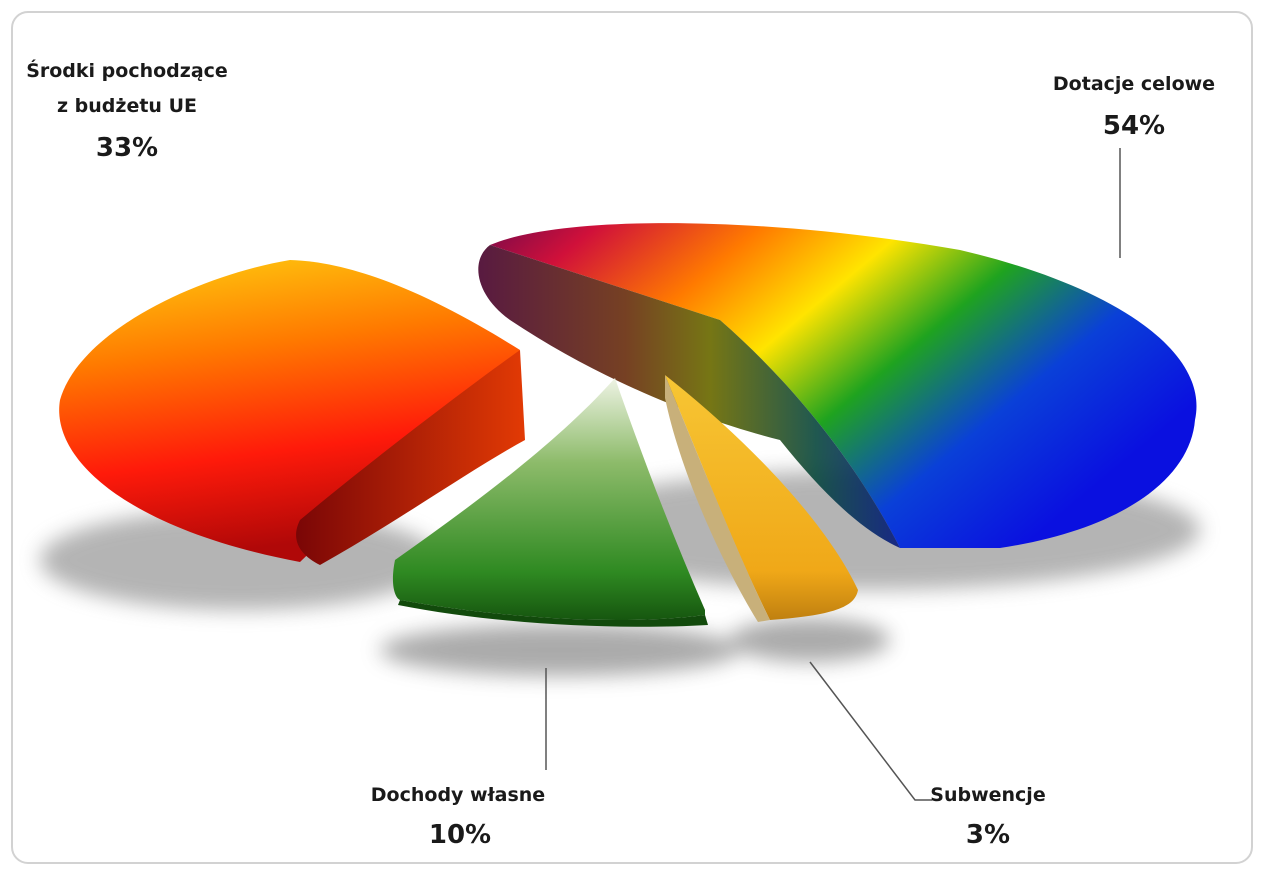 The image size is (1264, 875). What do you see at coordinates (460, 835) in the screenshot?
I see `label-percent: 10%` at bounding box center [460, 835].